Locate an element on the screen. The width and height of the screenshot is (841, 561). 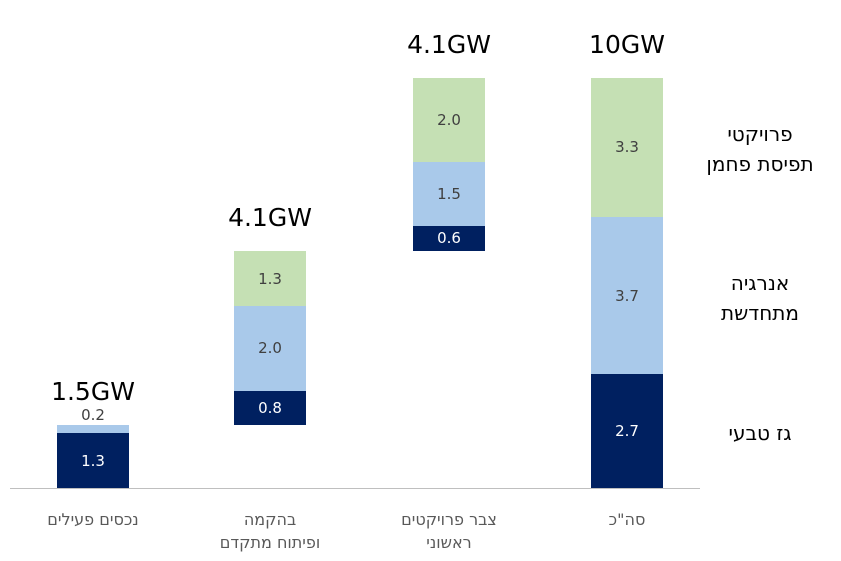
value-label: 0.6 is located at coordinates (449, 238).